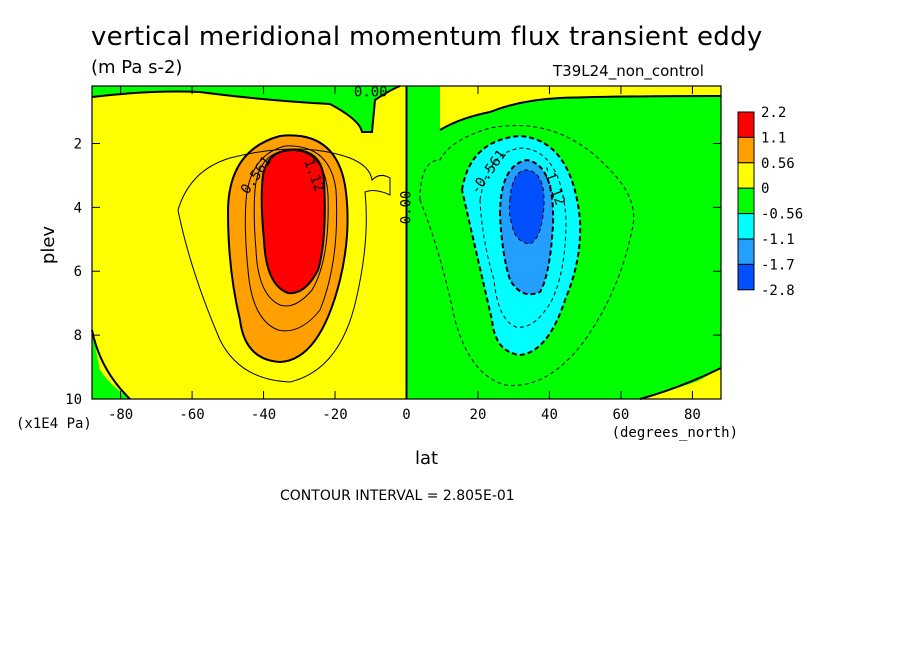 Image resolution: width=904 pixels, height=654 pixels. I want to click on zero-contour-top-south, so click(246, 109).